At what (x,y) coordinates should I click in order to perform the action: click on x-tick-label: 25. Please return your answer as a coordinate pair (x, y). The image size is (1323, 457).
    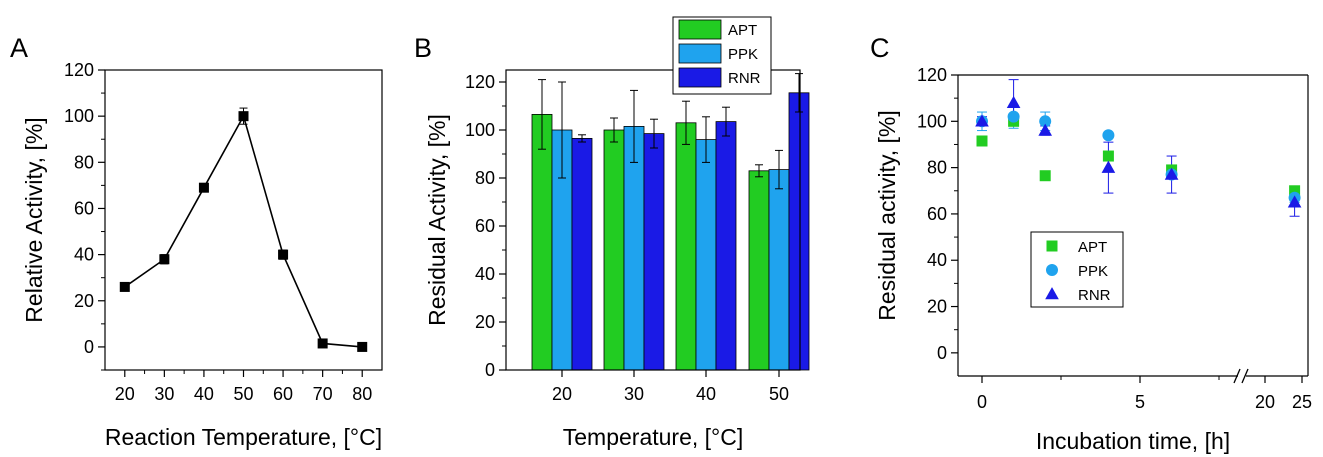
    Looking at the image, I should click on (1302, 402).